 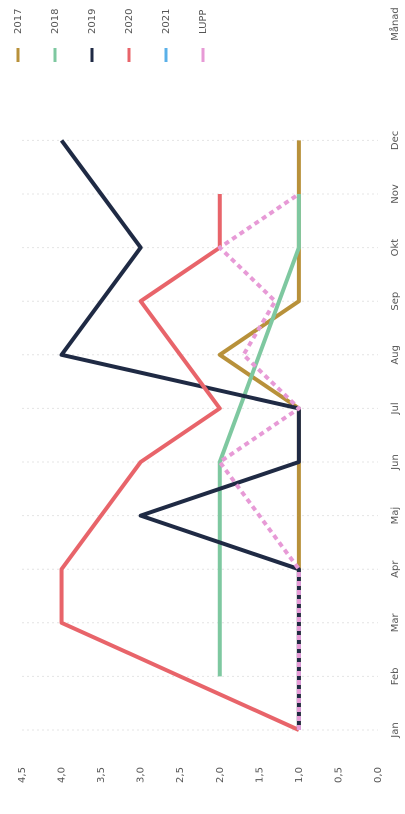 What do you see at coordinates (18, 21) in the screenshot?
I see `legend-label: 2017` at bounding box center [18, 21].